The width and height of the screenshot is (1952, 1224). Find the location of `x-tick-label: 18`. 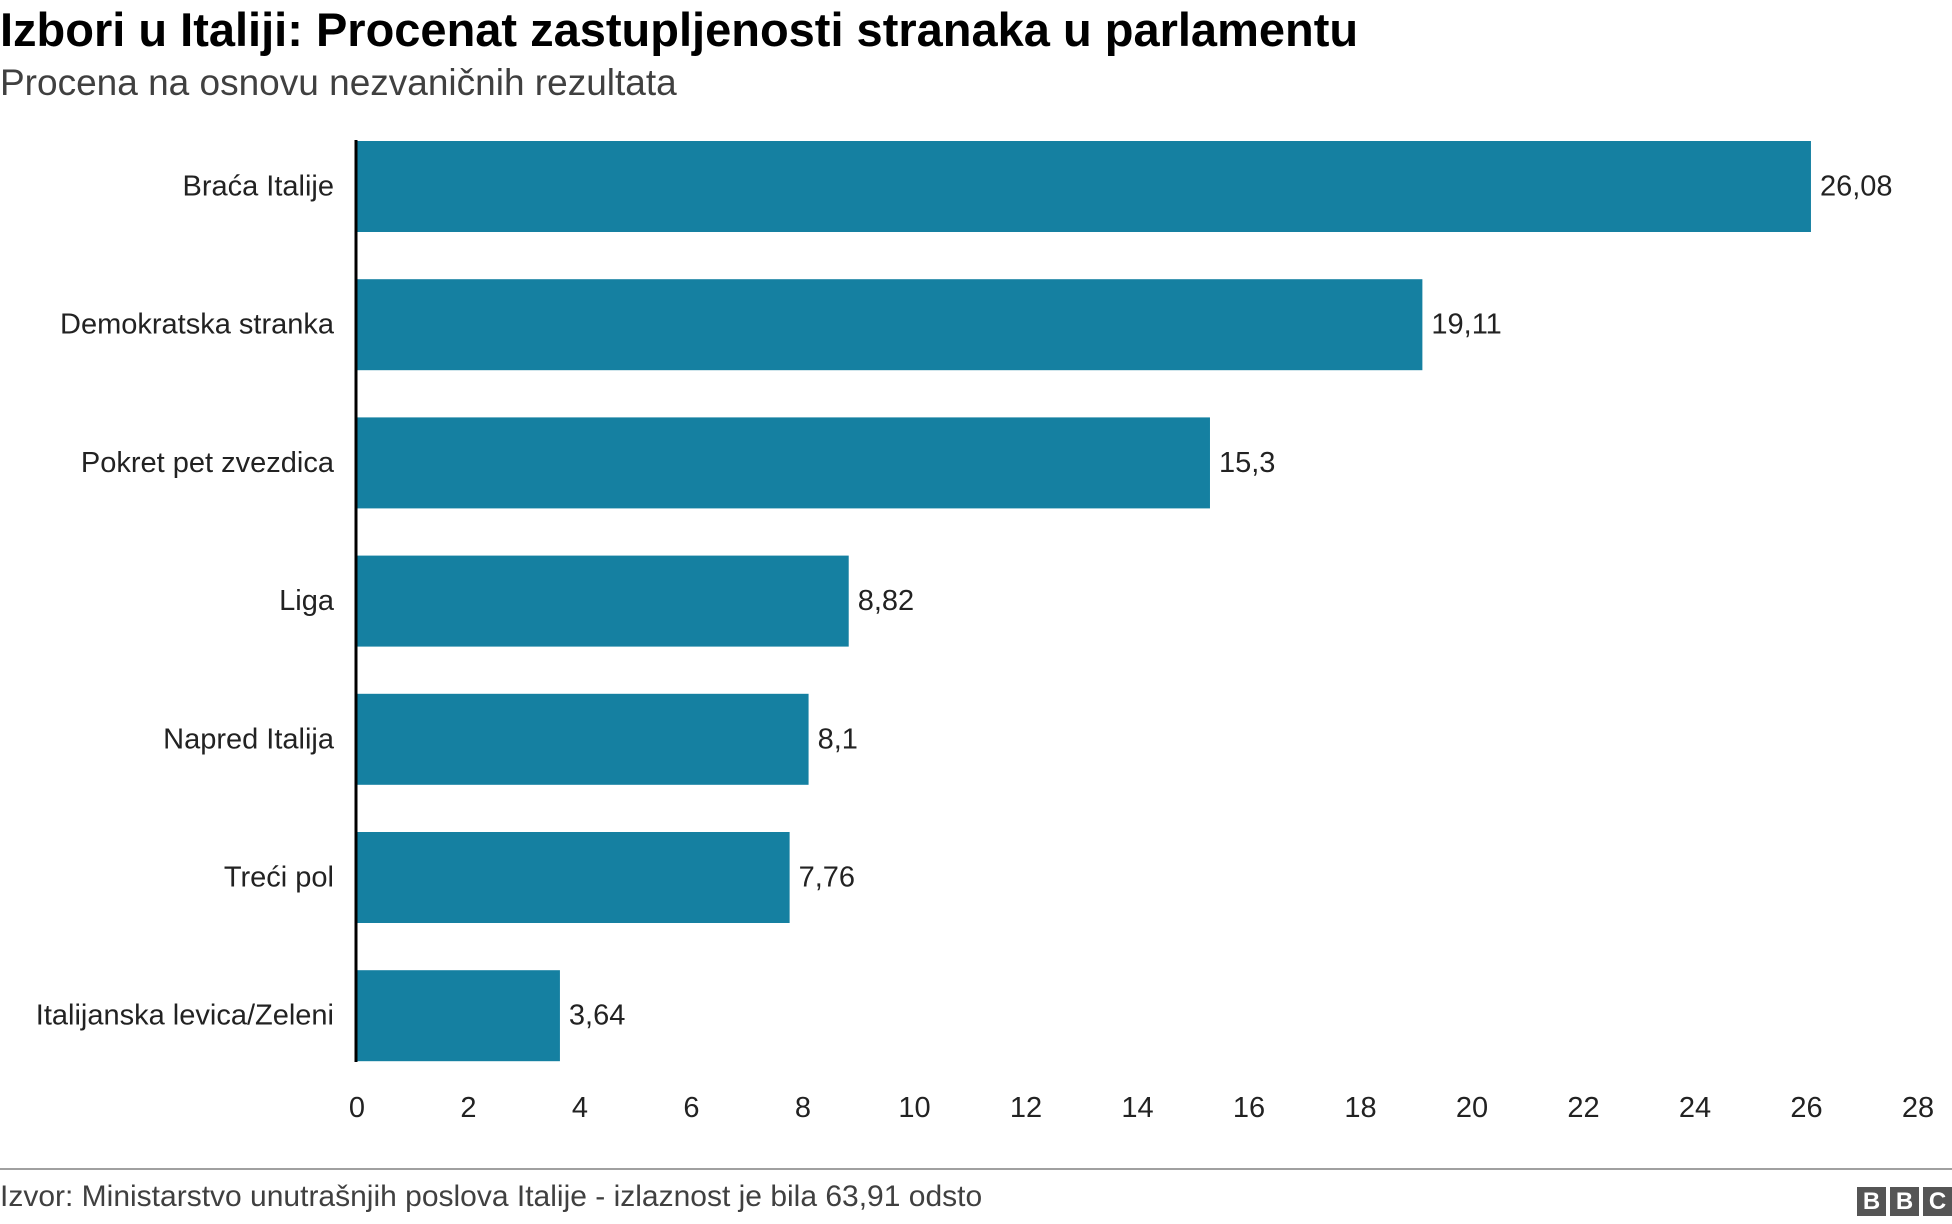

x-tick-label: 18 is located at coordinates (1360, 1108).